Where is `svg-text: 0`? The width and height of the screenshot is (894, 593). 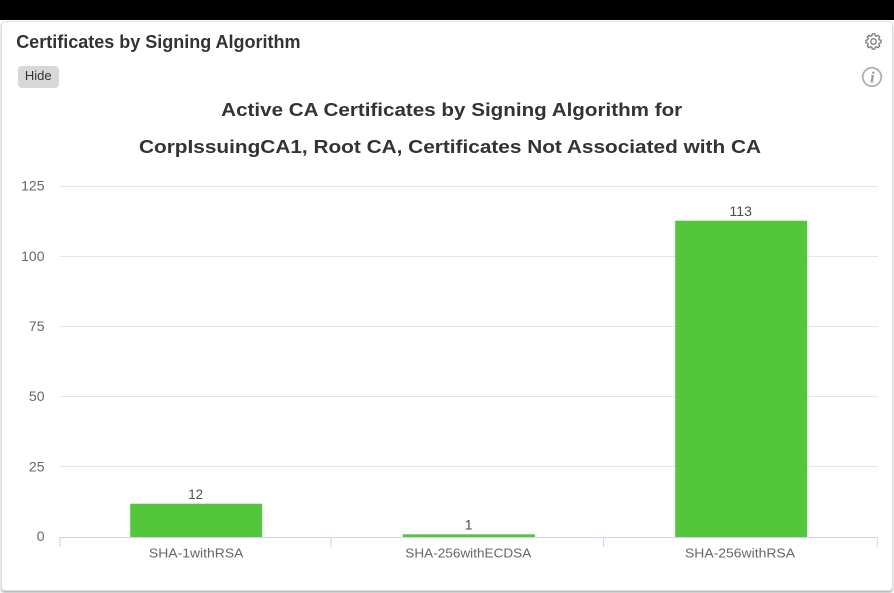
svg-text: 0 is located at coordinates (41, 536).